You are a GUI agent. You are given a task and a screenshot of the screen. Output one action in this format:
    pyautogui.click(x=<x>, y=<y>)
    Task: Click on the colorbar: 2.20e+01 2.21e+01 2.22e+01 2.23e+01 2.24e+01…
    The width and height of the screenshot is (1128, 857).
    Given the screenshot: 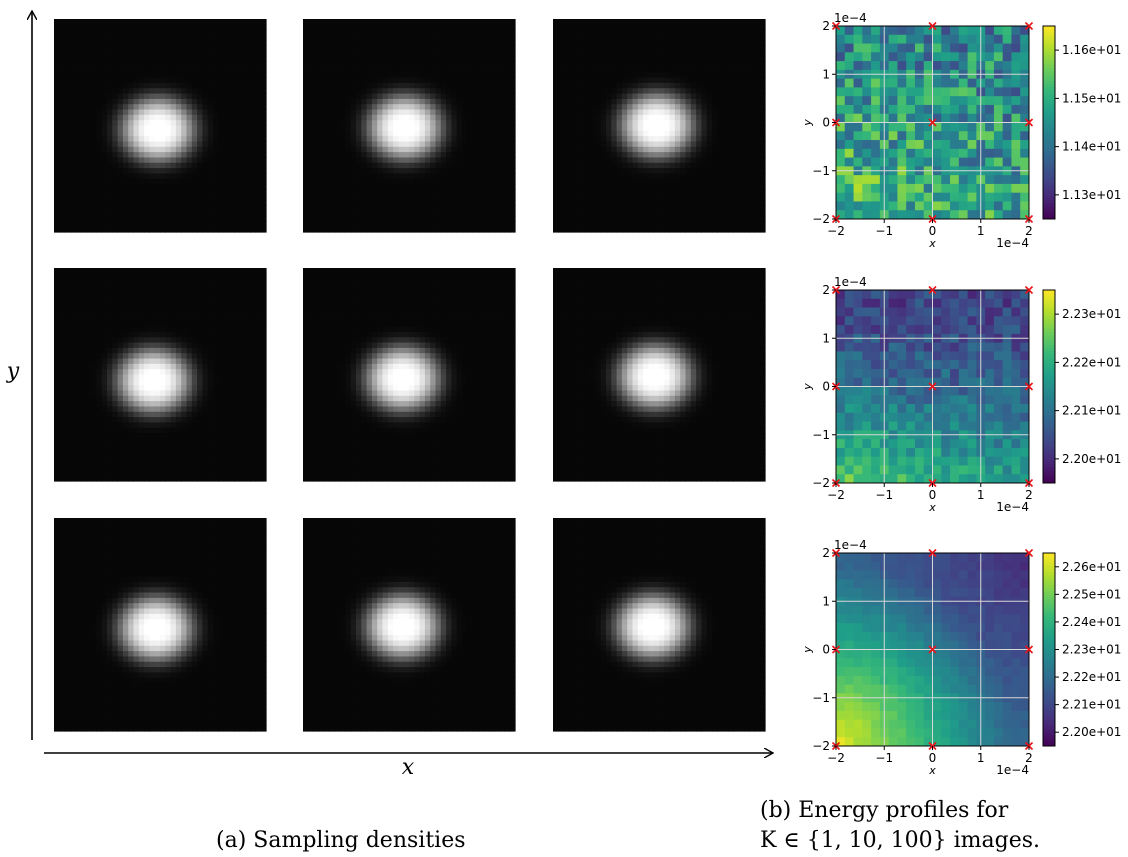 What is the action you would take?
    pyautogui.click(x=1081, y=649)
    